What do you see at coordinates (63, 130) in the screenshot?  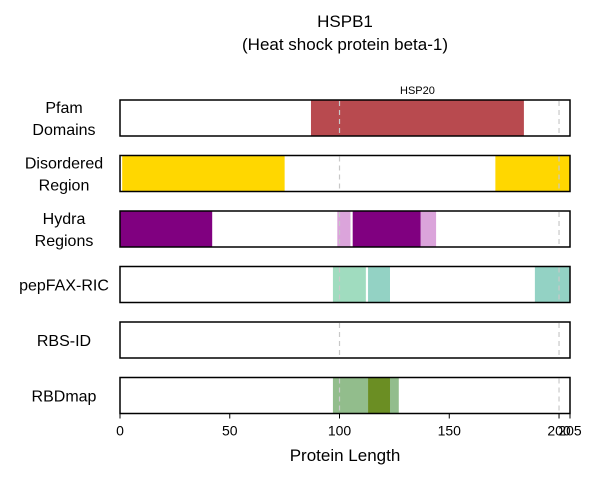 I see `track-label-0-1: Domains` at bounding box center [63, 130].